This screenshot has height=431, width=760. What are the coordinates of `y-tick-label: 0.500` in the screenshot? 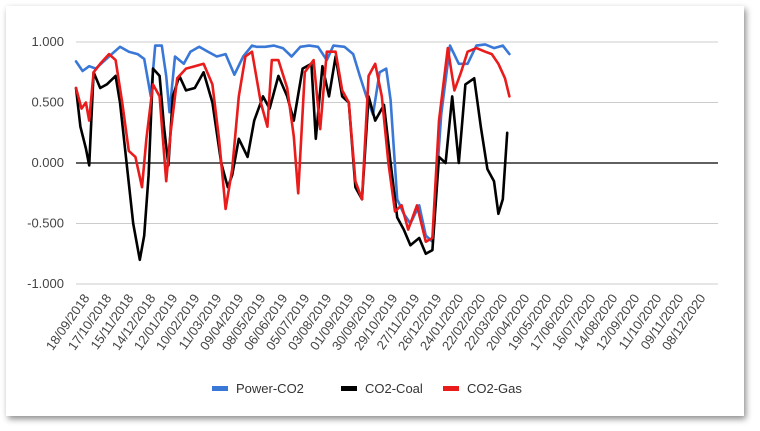 It's located at (47, 102).